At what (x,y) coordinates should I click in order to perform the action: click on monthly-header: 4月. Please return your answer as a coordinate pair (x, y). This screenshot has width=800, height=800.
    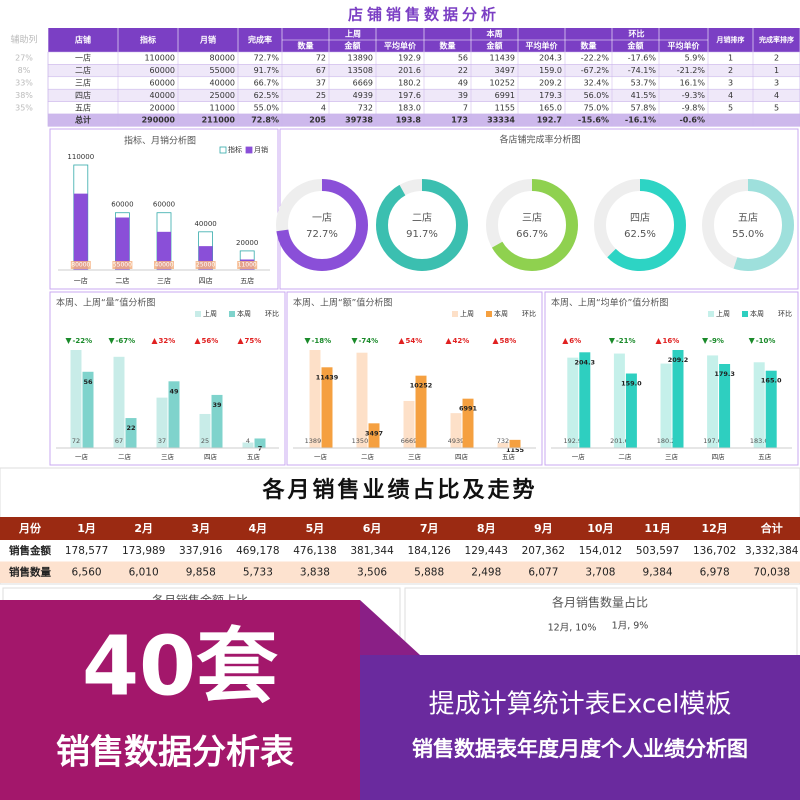
    Looking at the image, I should click on (258, 528).